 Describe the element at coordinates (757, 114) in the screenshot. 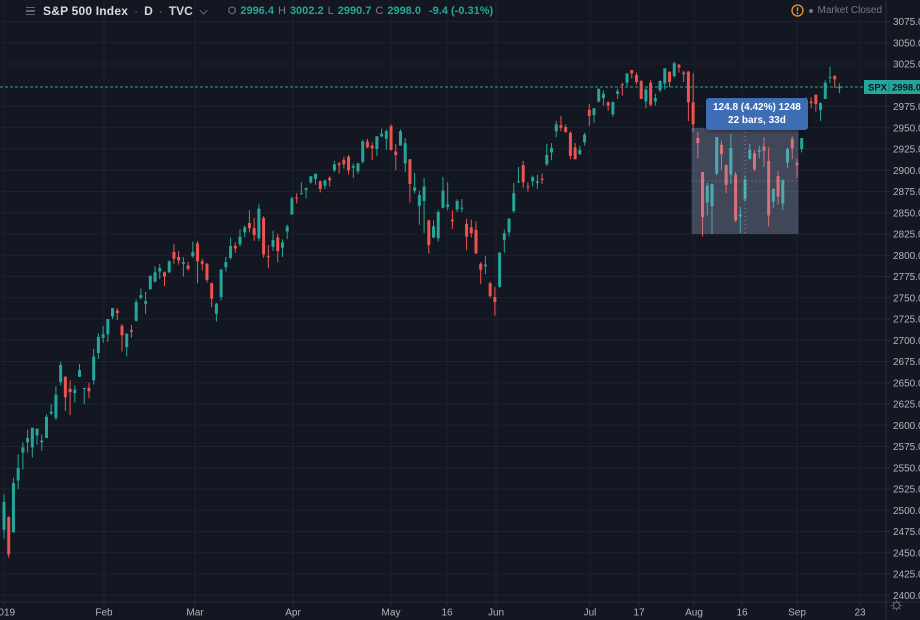

I see `measure-tool-label: 124.8 (4.42%) 1248 22 bars, 33d` at that location.